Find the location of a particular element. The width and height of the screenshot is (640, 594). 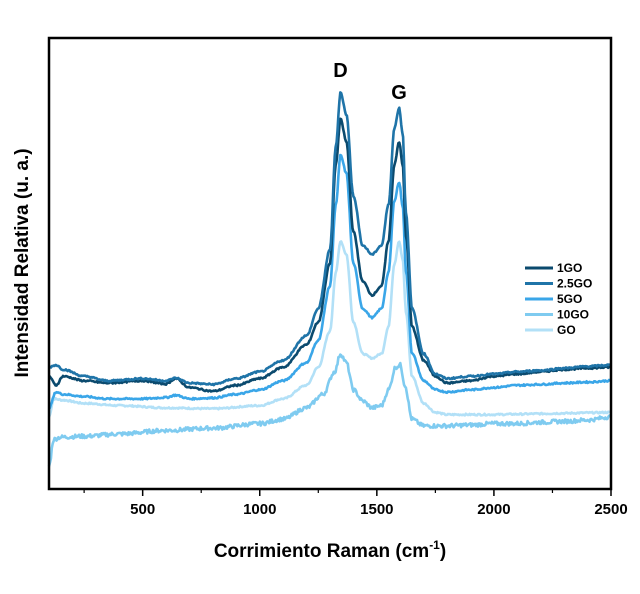

legend-item-2-5go: 2.5GO is located at coordinates (558, 284).